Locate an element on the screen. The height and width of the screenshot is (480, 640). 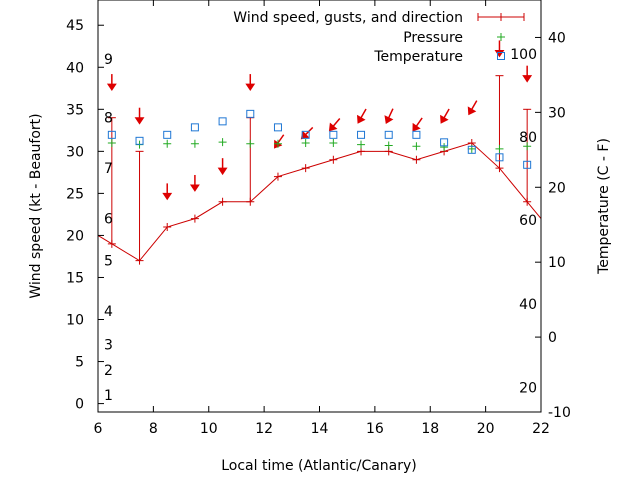
y-tick-label: 45 is located at coordinates (75, 26).